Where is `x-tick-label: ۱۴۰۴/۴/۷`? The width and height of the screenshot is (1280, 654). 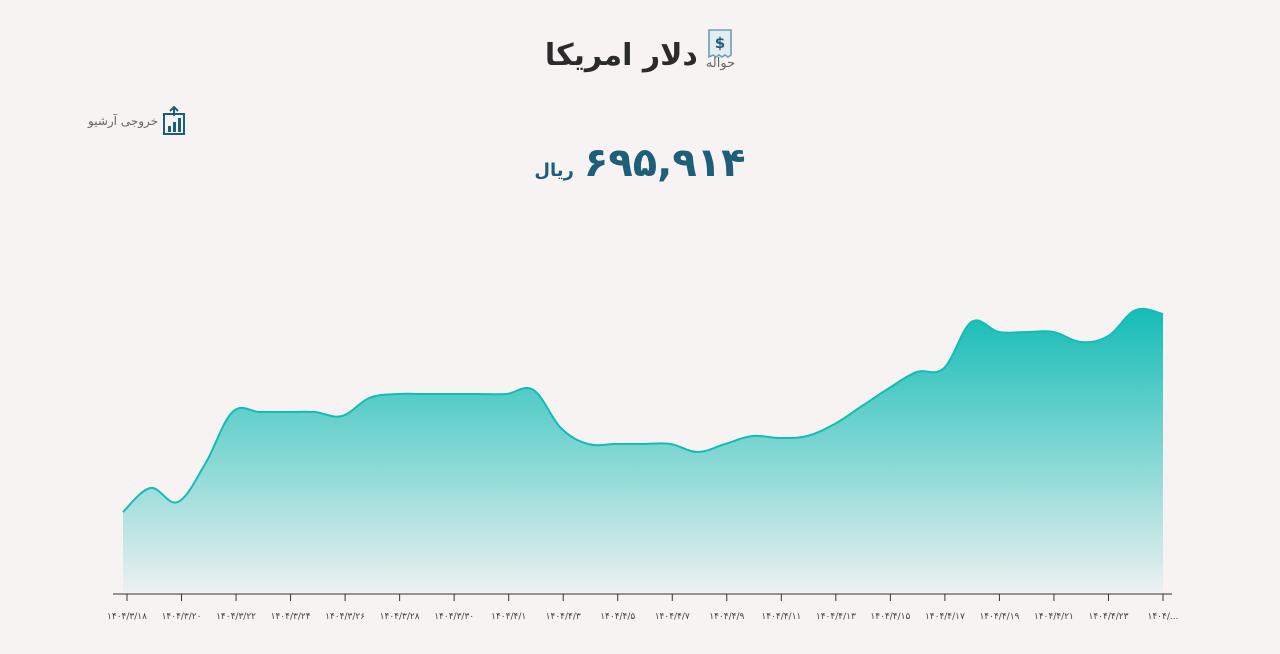 x-tick-label: ۱۴۰۴/۴/۷ is located at coordinates (672, 617).